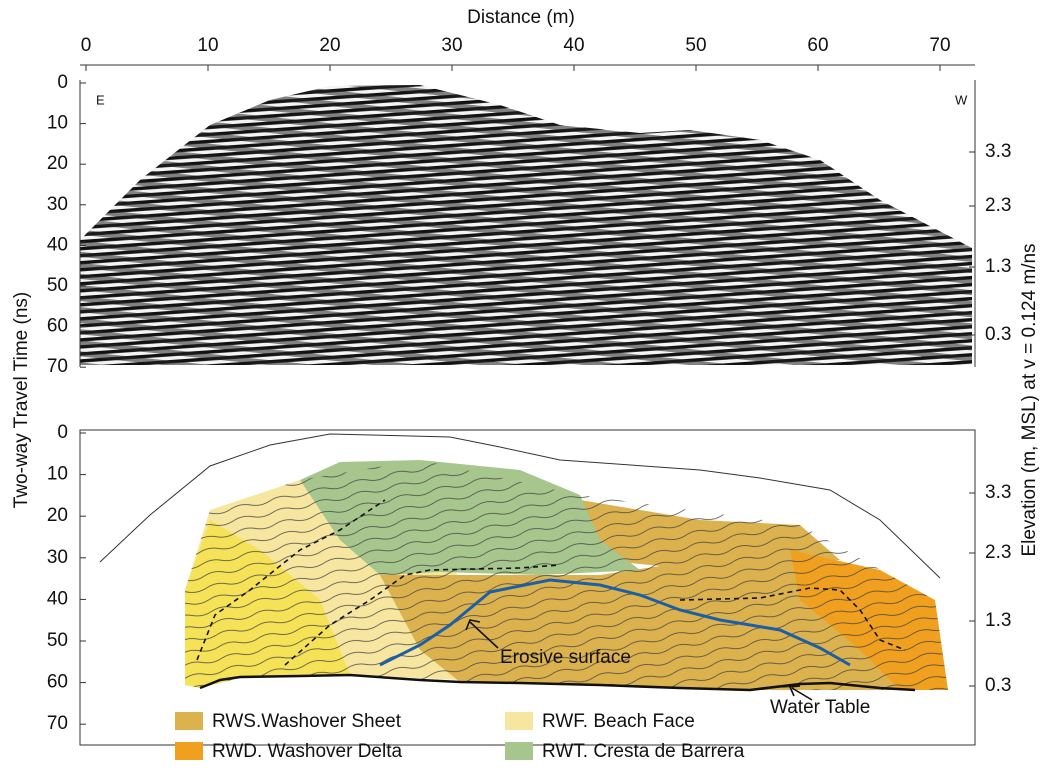 The image size is (1047, 779). Describe the element at coordinates (307, 721) in the screenshot. I see `legend-label: RWS.Washover Sheet` at that location.